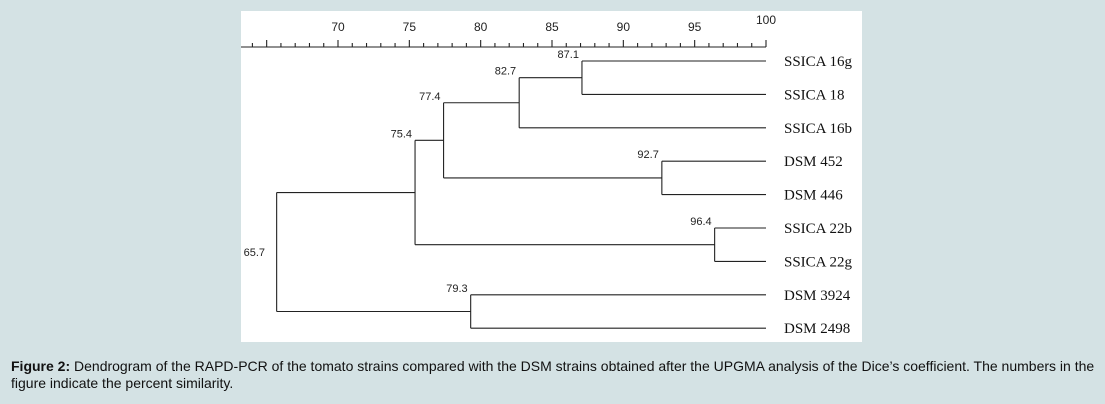  What do you see at coordinates (817, 329) in the screenshot?
I see `leaf-label: DSM 2498` at bounding box center [817, 329].